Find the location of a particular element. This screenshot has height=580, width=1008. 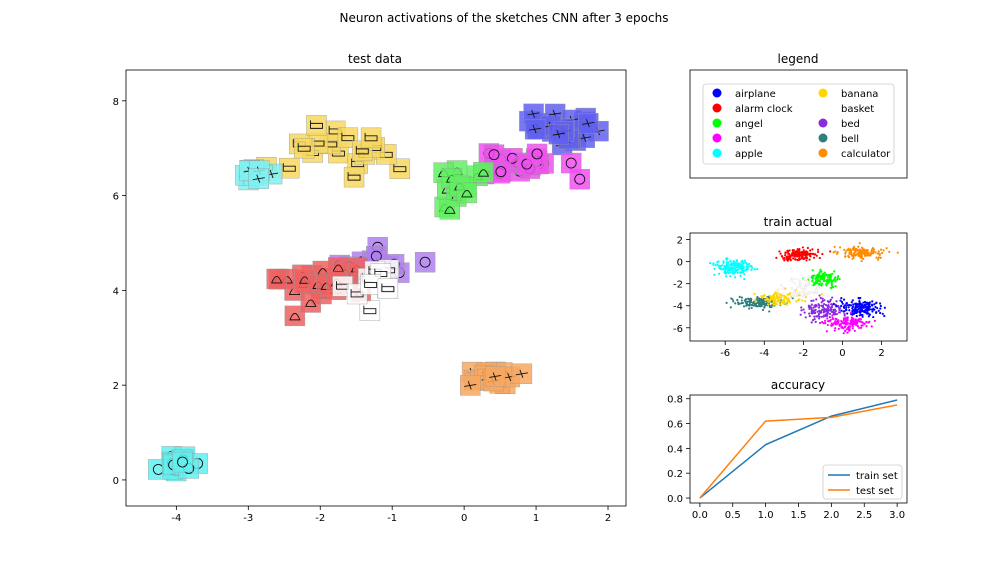

accuracy-title: accuracy is located at coordinates (798, 385).